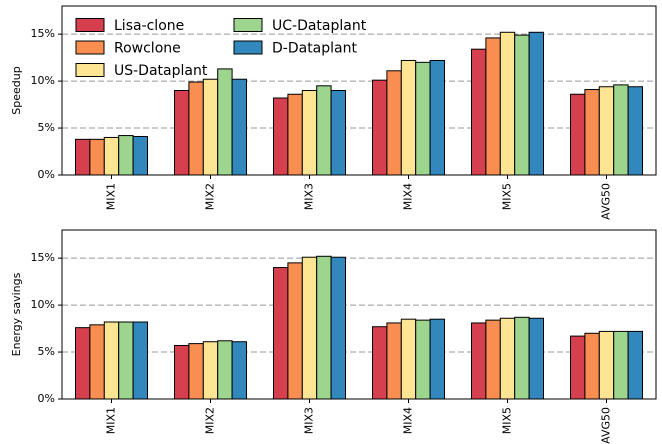 The height and width of the screenshot is (444, 662). I want to click on legend-label: UC-Dataplant, so click(319, 26).